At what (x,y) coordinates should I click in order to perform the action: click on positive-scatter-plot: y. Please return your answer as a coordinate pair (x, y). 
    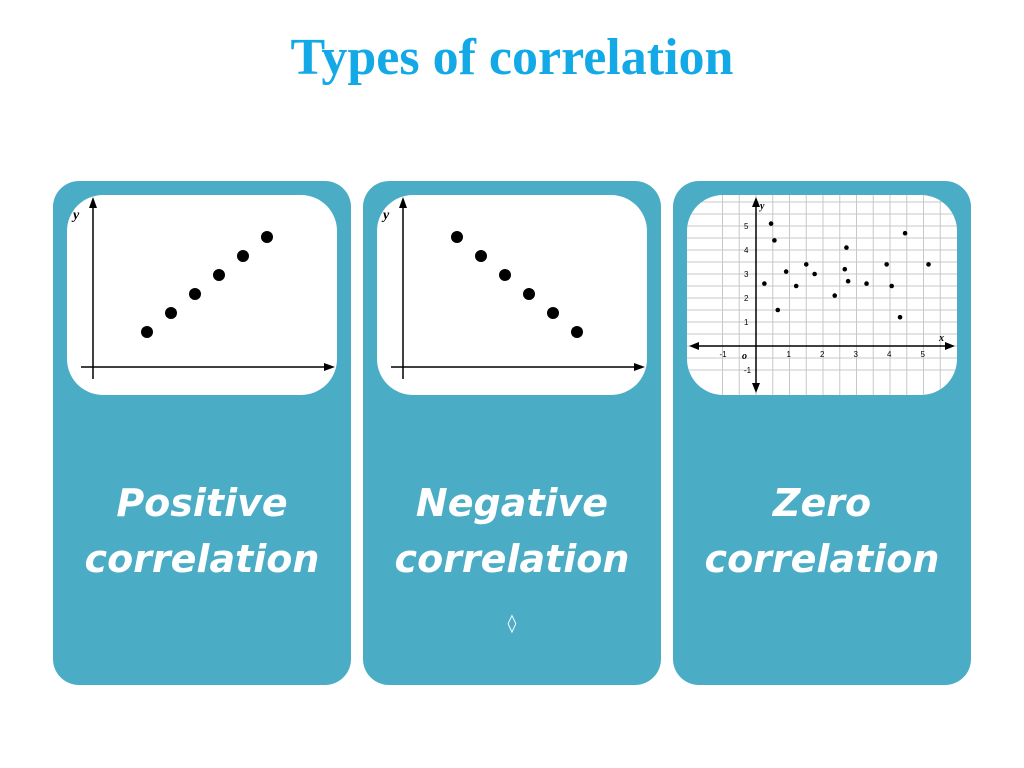
    Looking at the image, I should click on (202, 295).